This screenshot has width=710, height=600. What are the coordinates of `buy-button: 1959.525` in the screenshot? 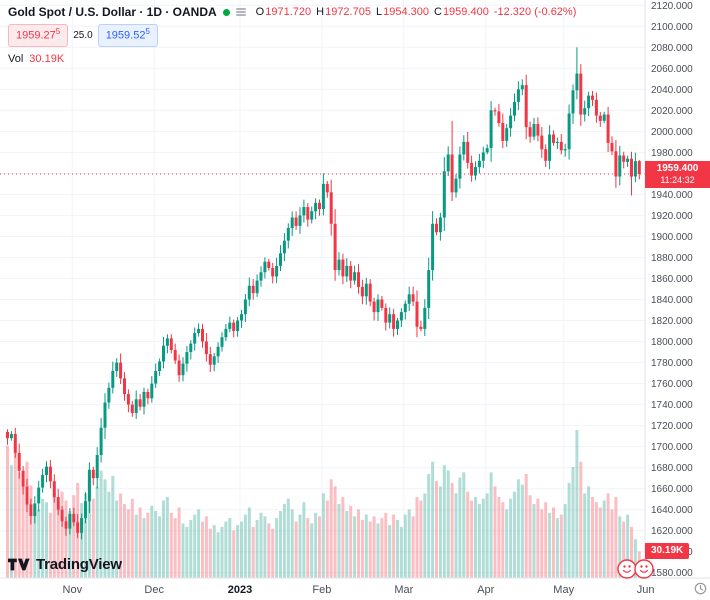 It's located at (127, 35).